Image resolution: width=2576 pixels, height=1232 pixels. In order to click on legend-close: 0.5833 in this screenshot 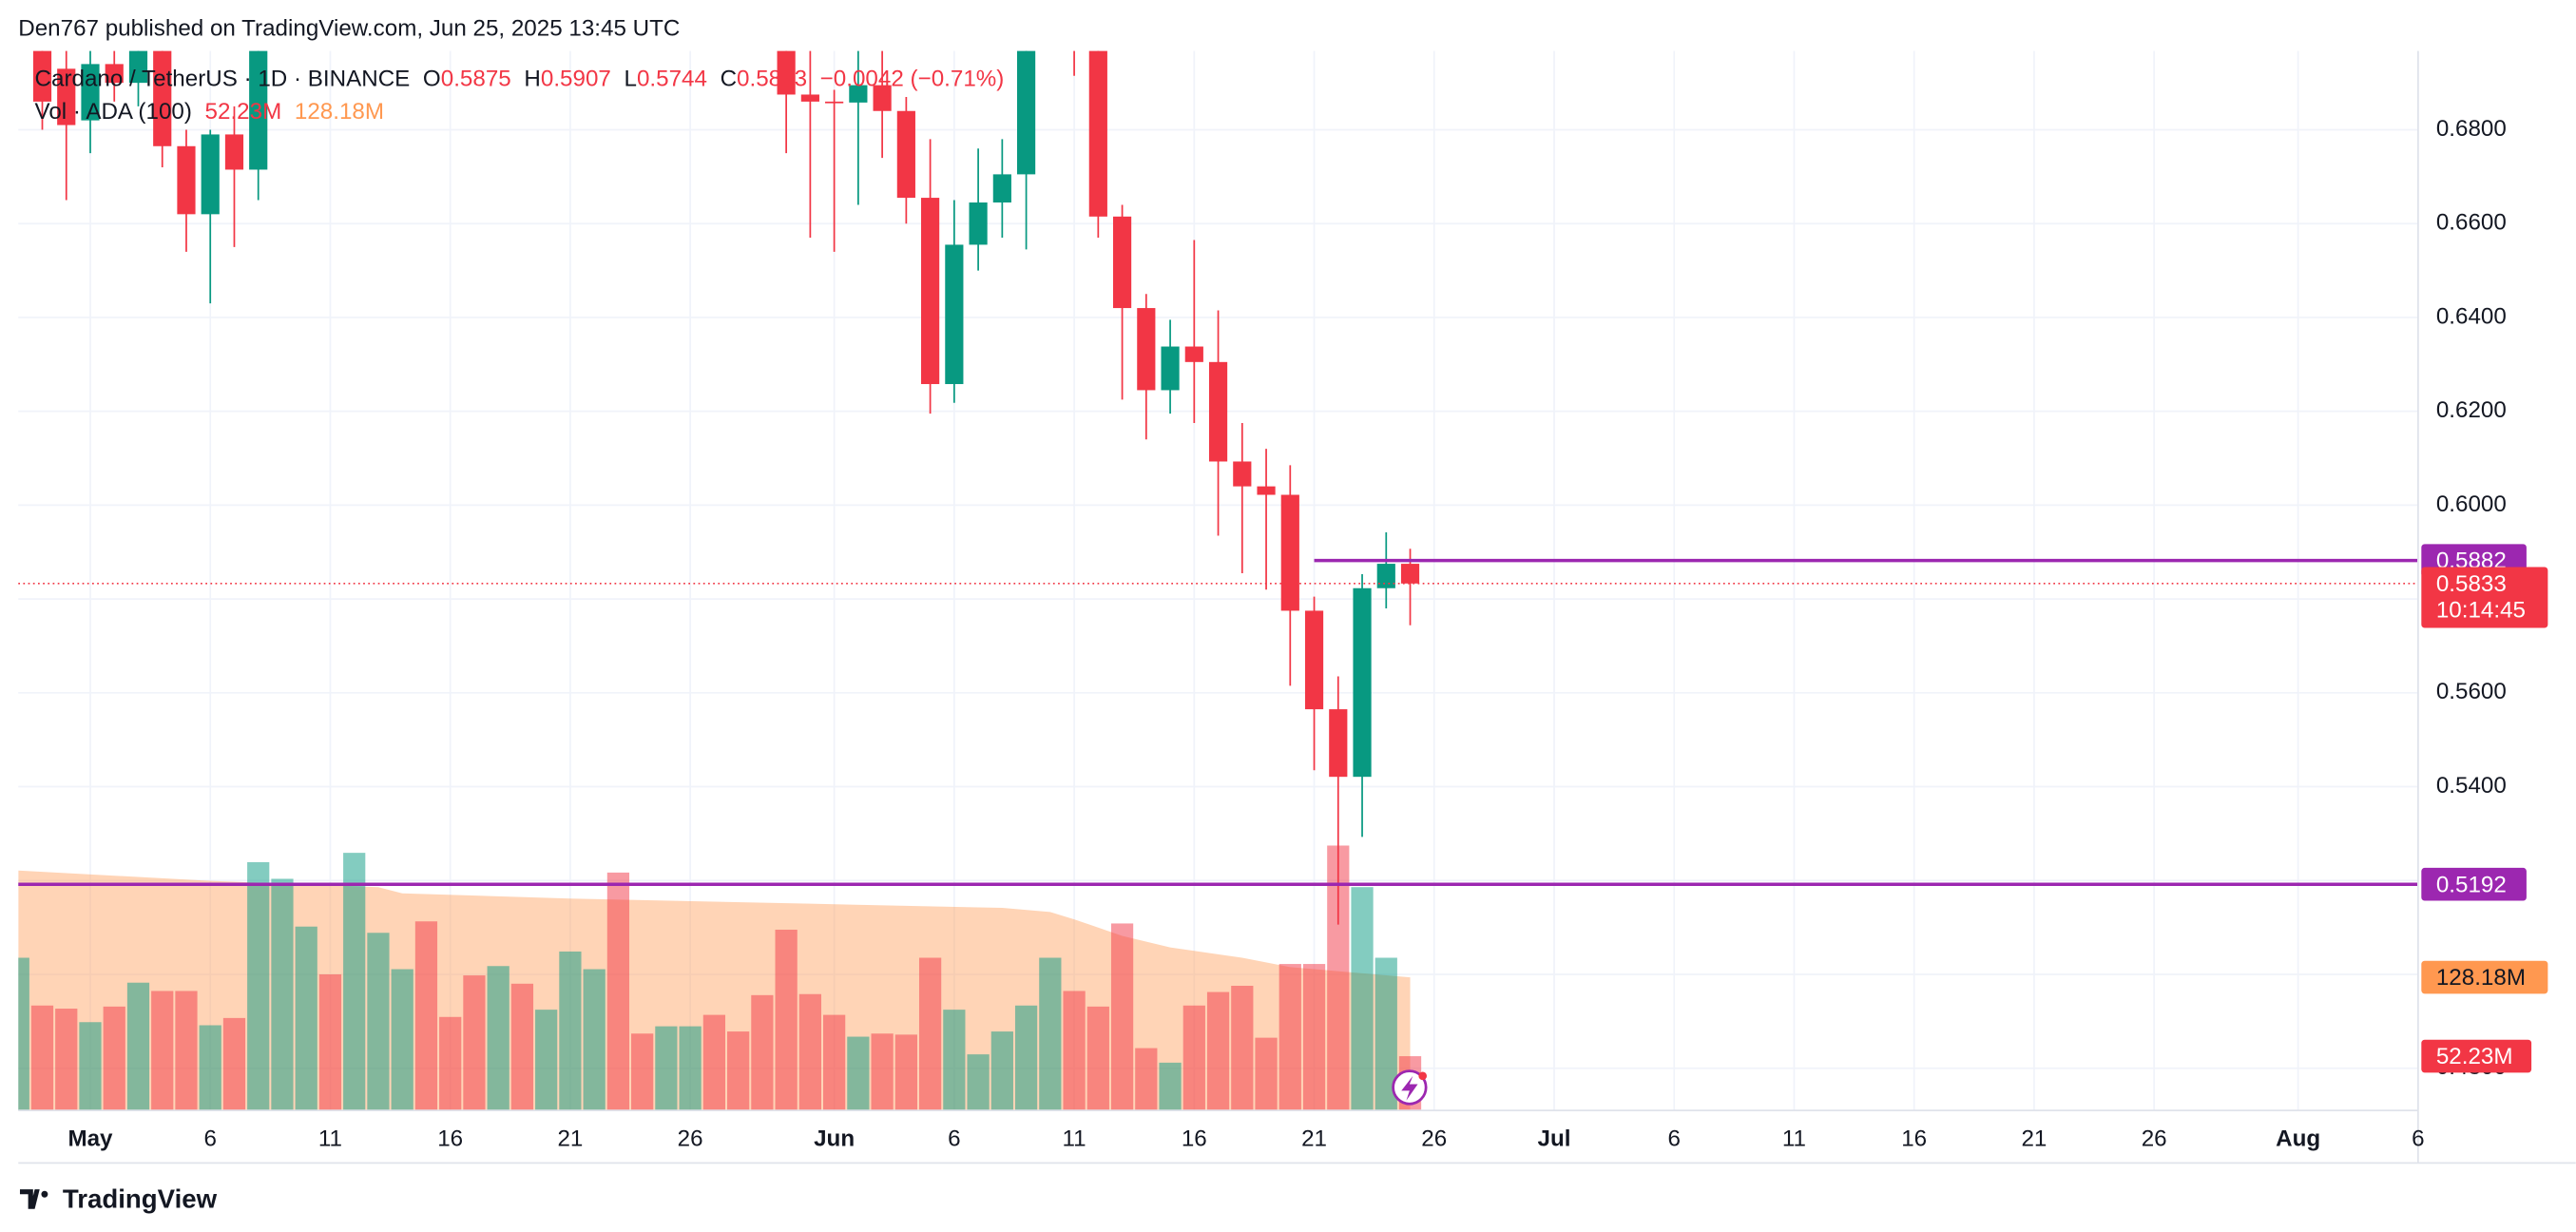, I will do `click(772, 79)`.